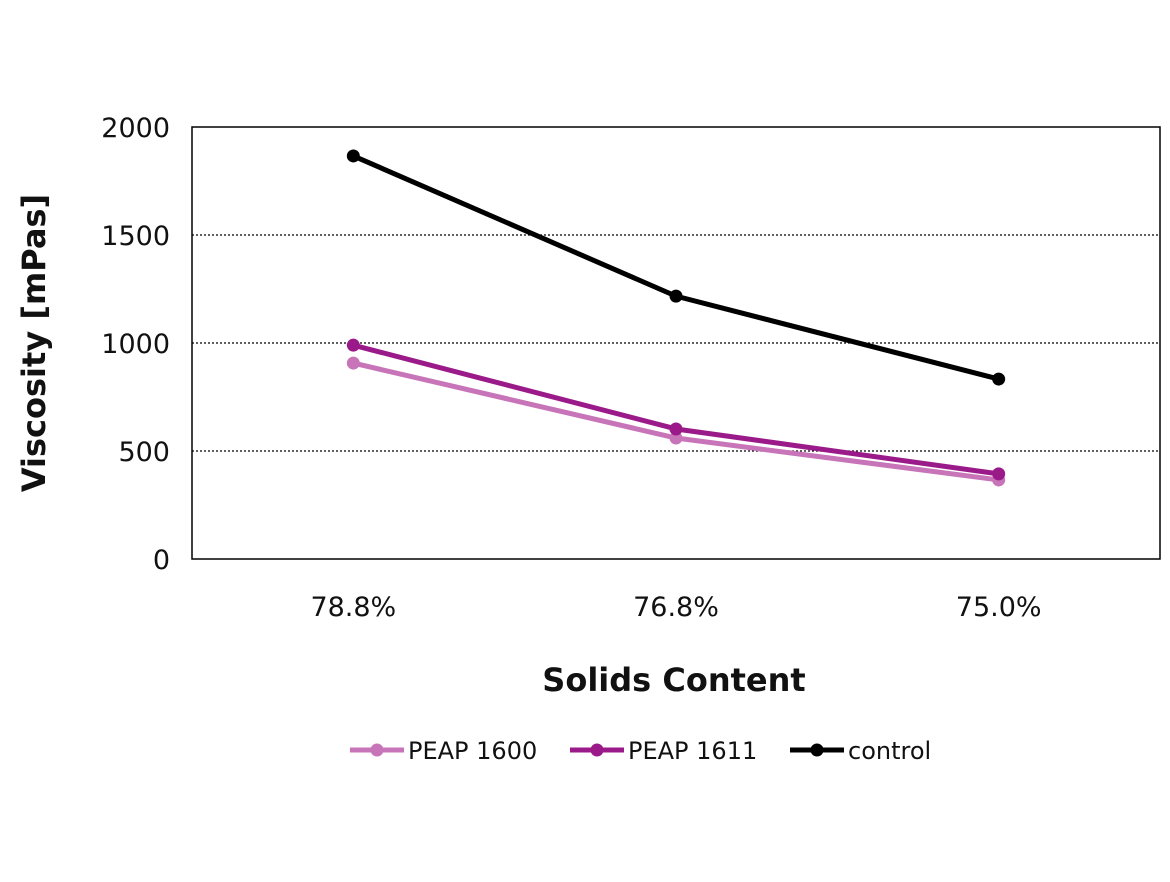 Image resolution: width=1170 pixels, height=882 pixels. I want to click on legend: PEAP 1600 PEAP 1611 control, so click(640, 751).